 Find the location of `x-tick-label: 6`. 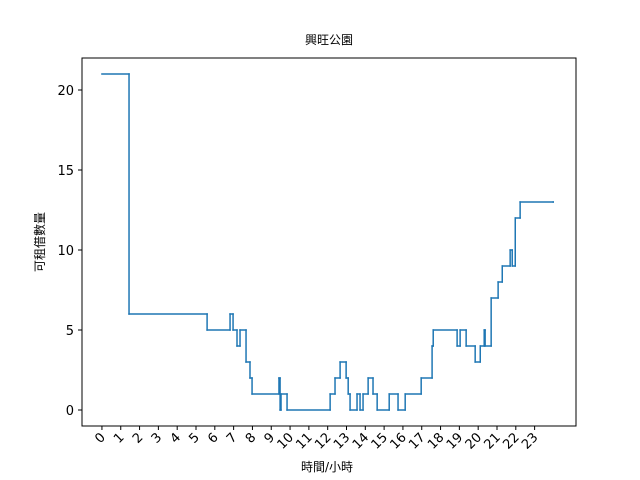

x-tick-label: 6 is located at coordinates (213, 438).